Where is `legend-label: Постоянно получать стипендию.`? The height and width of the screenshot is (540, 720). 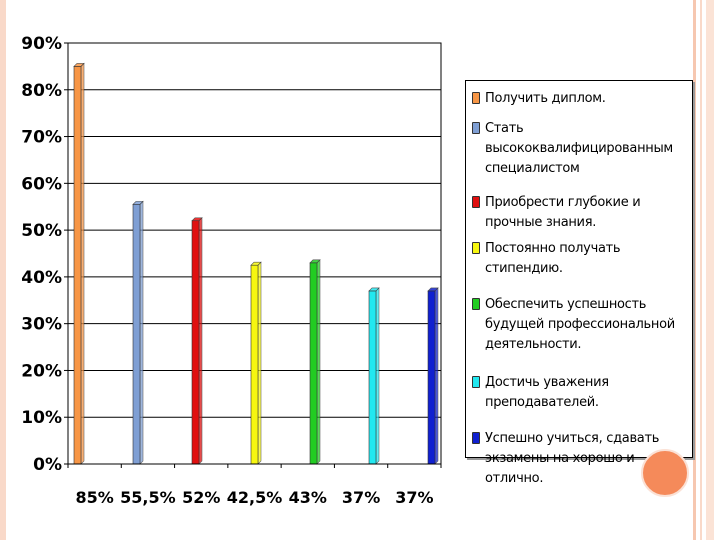
legend-label: Постоянно получать стипендию. is located at coordinates (553, 258).